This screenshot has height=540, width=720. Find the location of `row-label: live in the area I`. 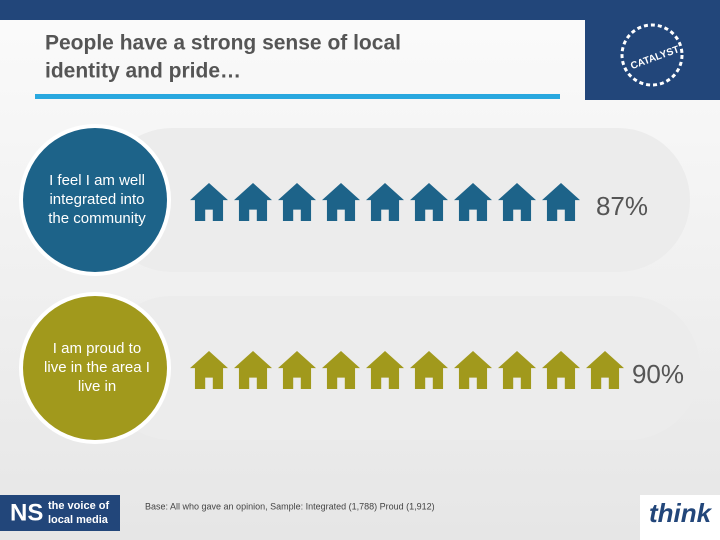

row-label: live in the area I is located at coordinates (97, 367).